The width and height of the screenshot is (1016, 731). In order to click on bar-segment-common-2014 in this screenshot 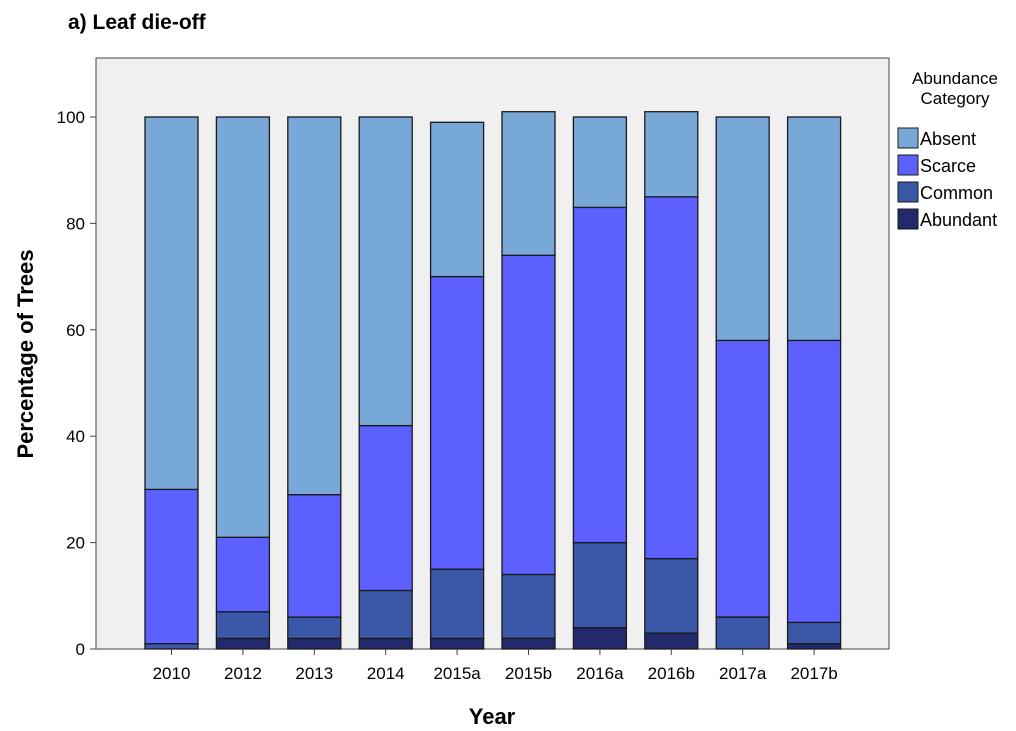, I will do `click(385, 614)`.